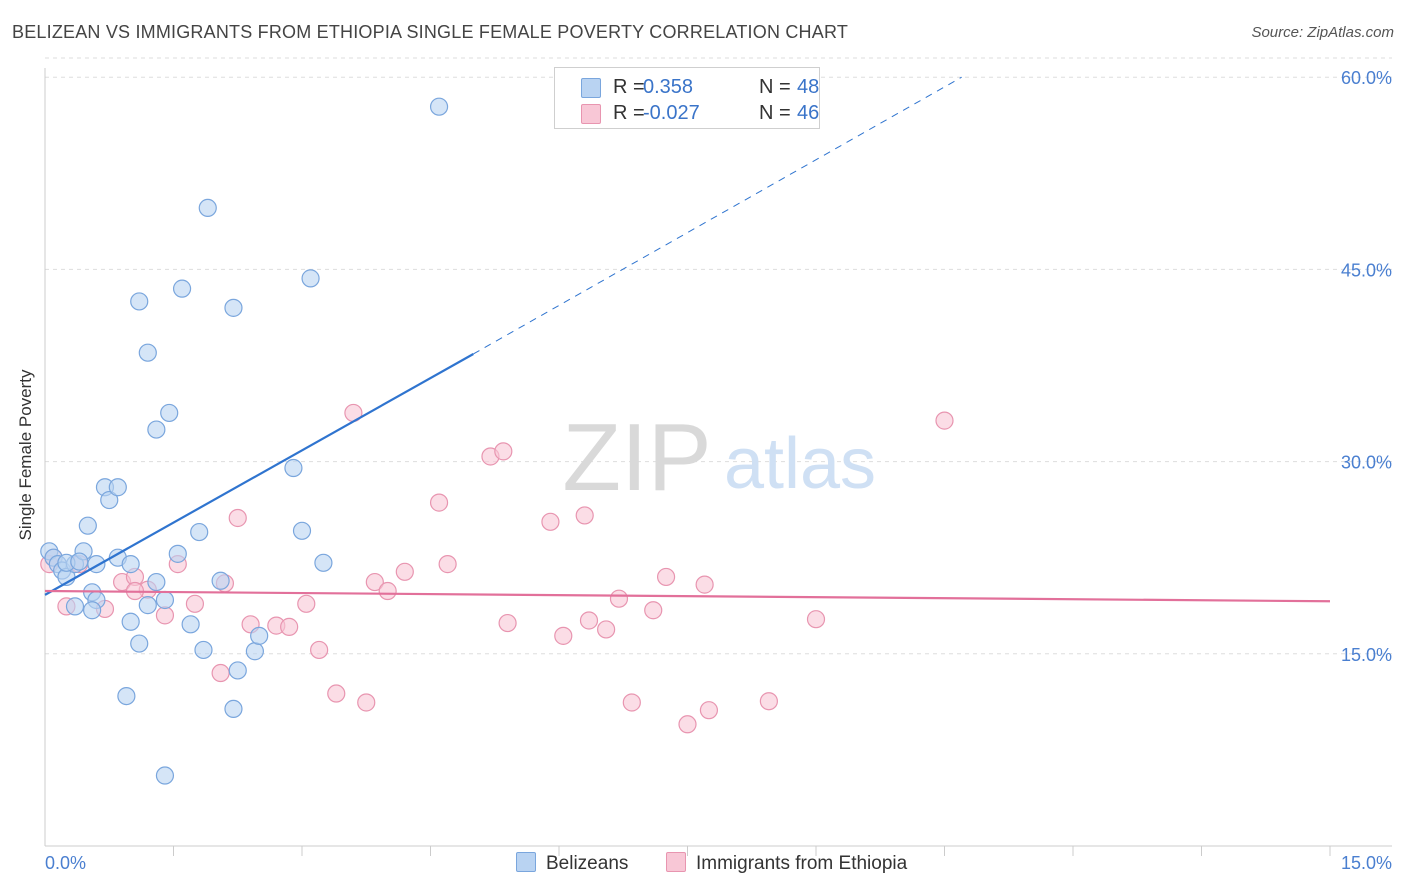 This screenshot has width=1406, height=892. I want to click on watermark: ZIP atlas, so click(719, 457).